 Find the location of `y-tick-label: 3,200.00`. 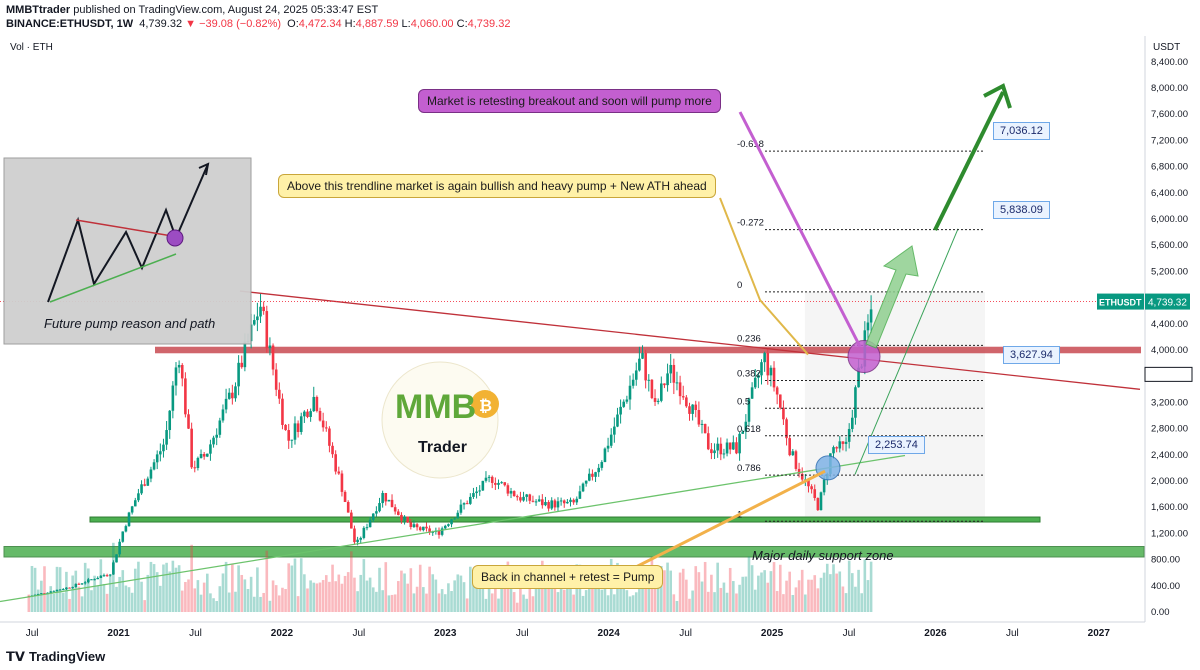

y-tick-label: 3,200.00 is located at coordinates (1169, 402).